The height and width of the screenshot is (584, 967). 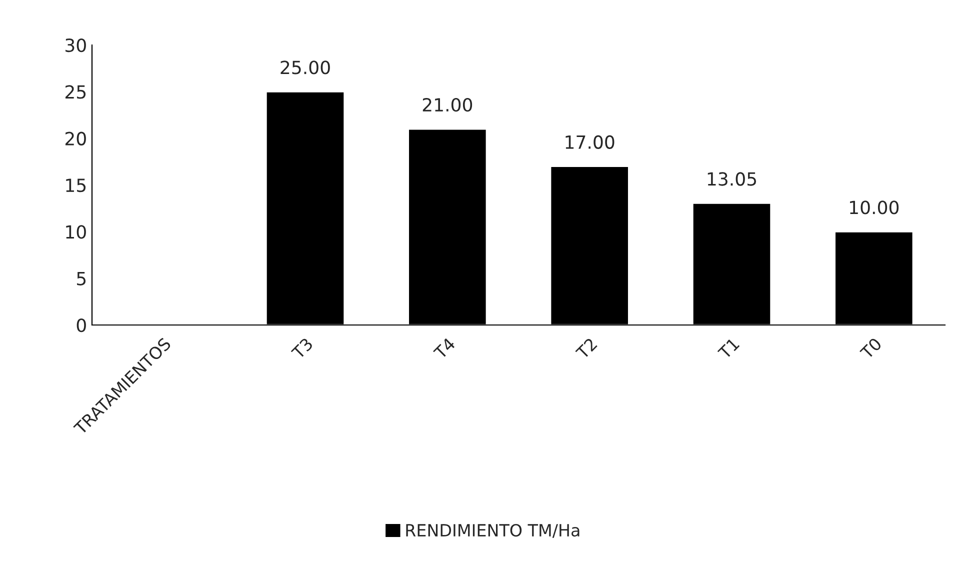 I want to click on x-tick-label: T1, so click(x=728, y=349).